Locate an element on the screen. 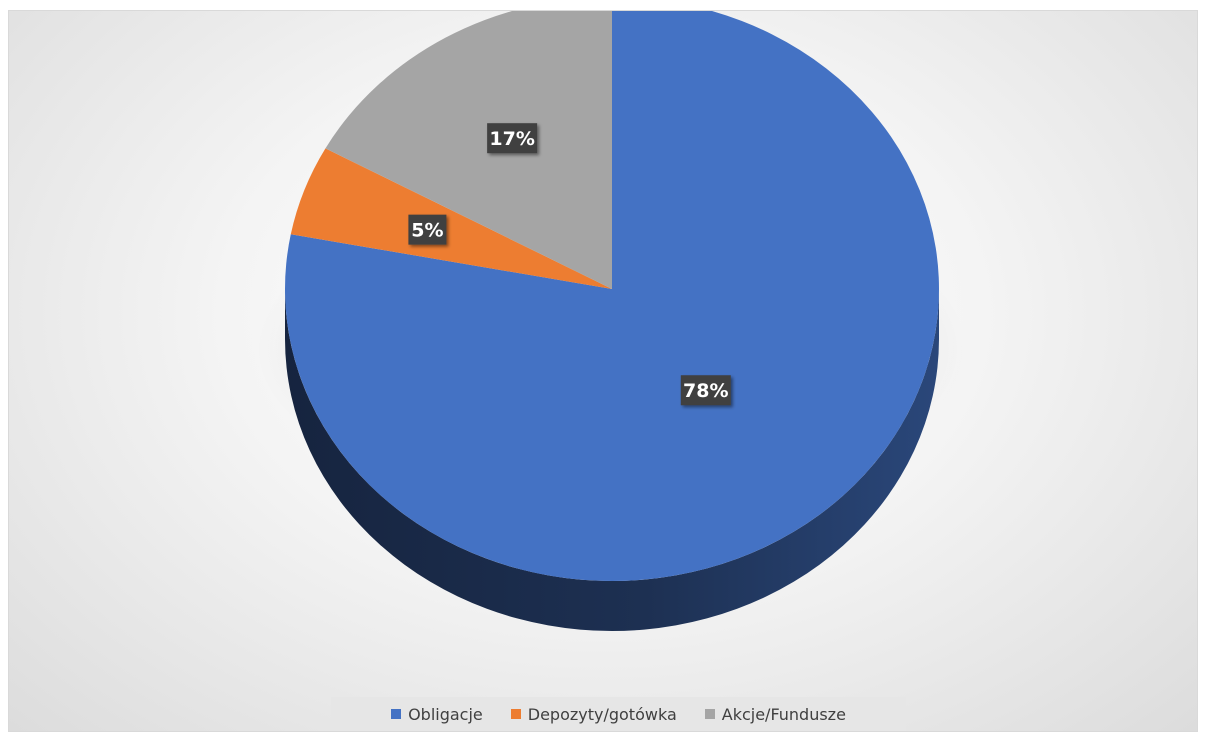 The width and height of the screenshot is (1206, 742). data-label-text: 17% is located at coordinates (511, 139).